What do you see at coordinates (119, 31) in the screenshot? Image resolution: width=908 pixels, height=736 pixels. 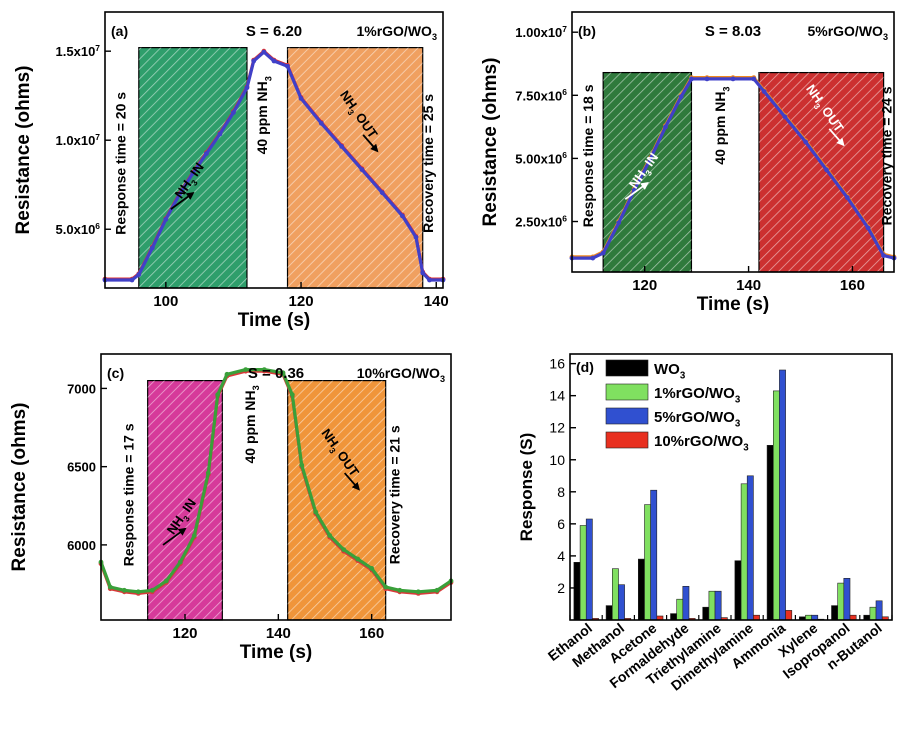 I see `panel-label: (a)` at bounding box center [119, 31].